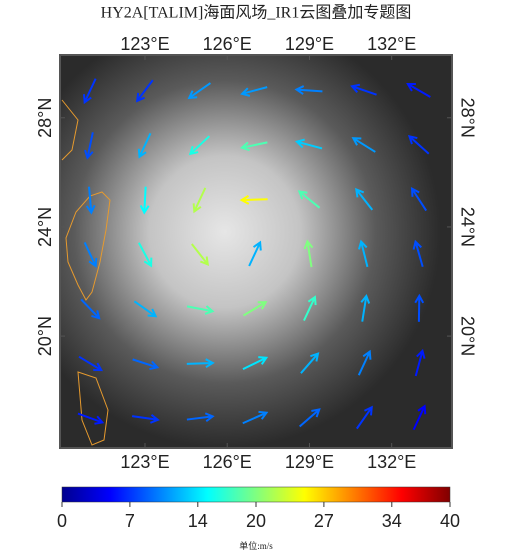 The height and width of the screenshot is (560, 512). I want to click on colorbar-tick-label: 7, so click(130, 521).